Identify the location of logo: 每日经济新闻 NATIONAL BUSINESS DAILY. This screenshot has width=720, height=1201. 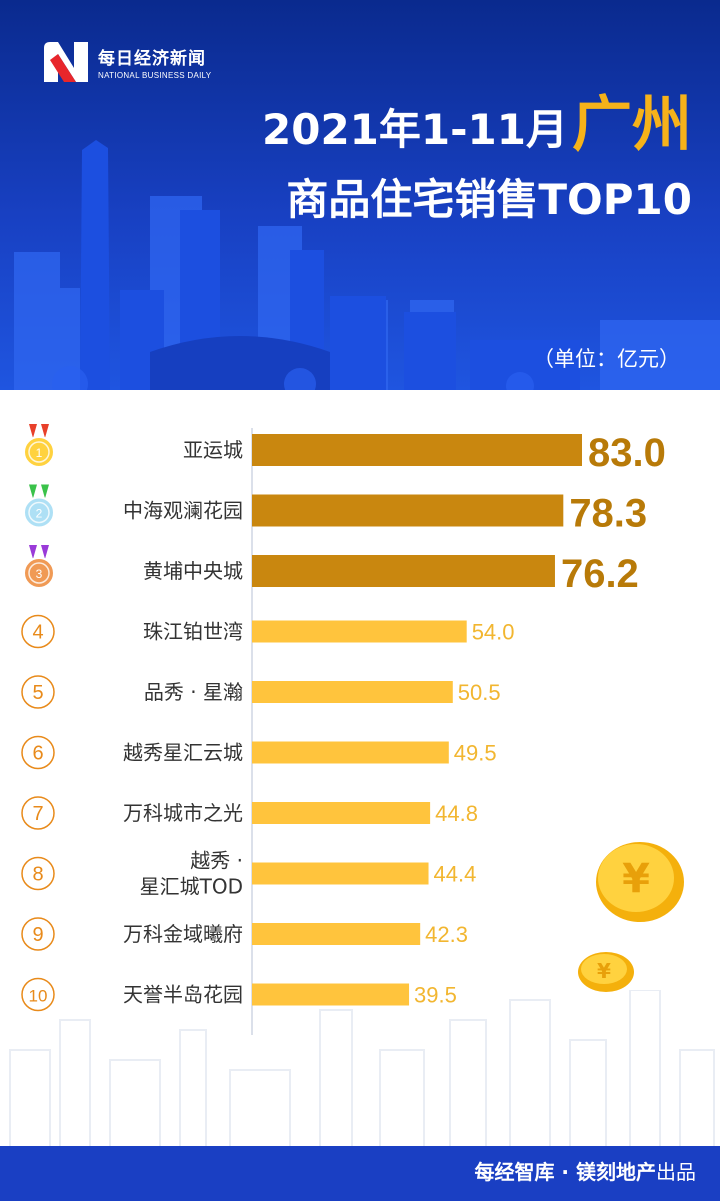
(125, 62).